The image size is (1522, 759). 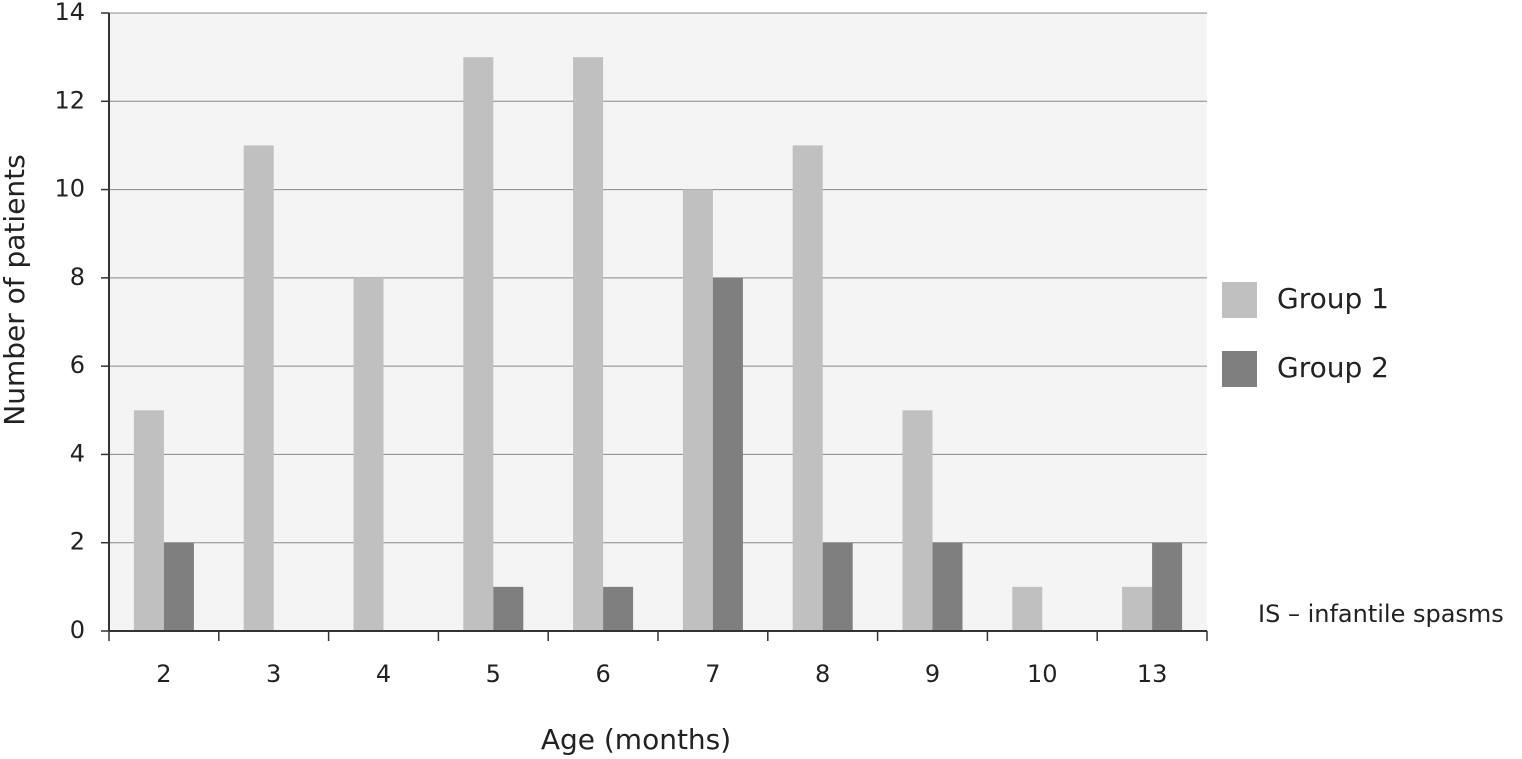 I want to click on y-tick-label: 12, so click(x=69, y=100).